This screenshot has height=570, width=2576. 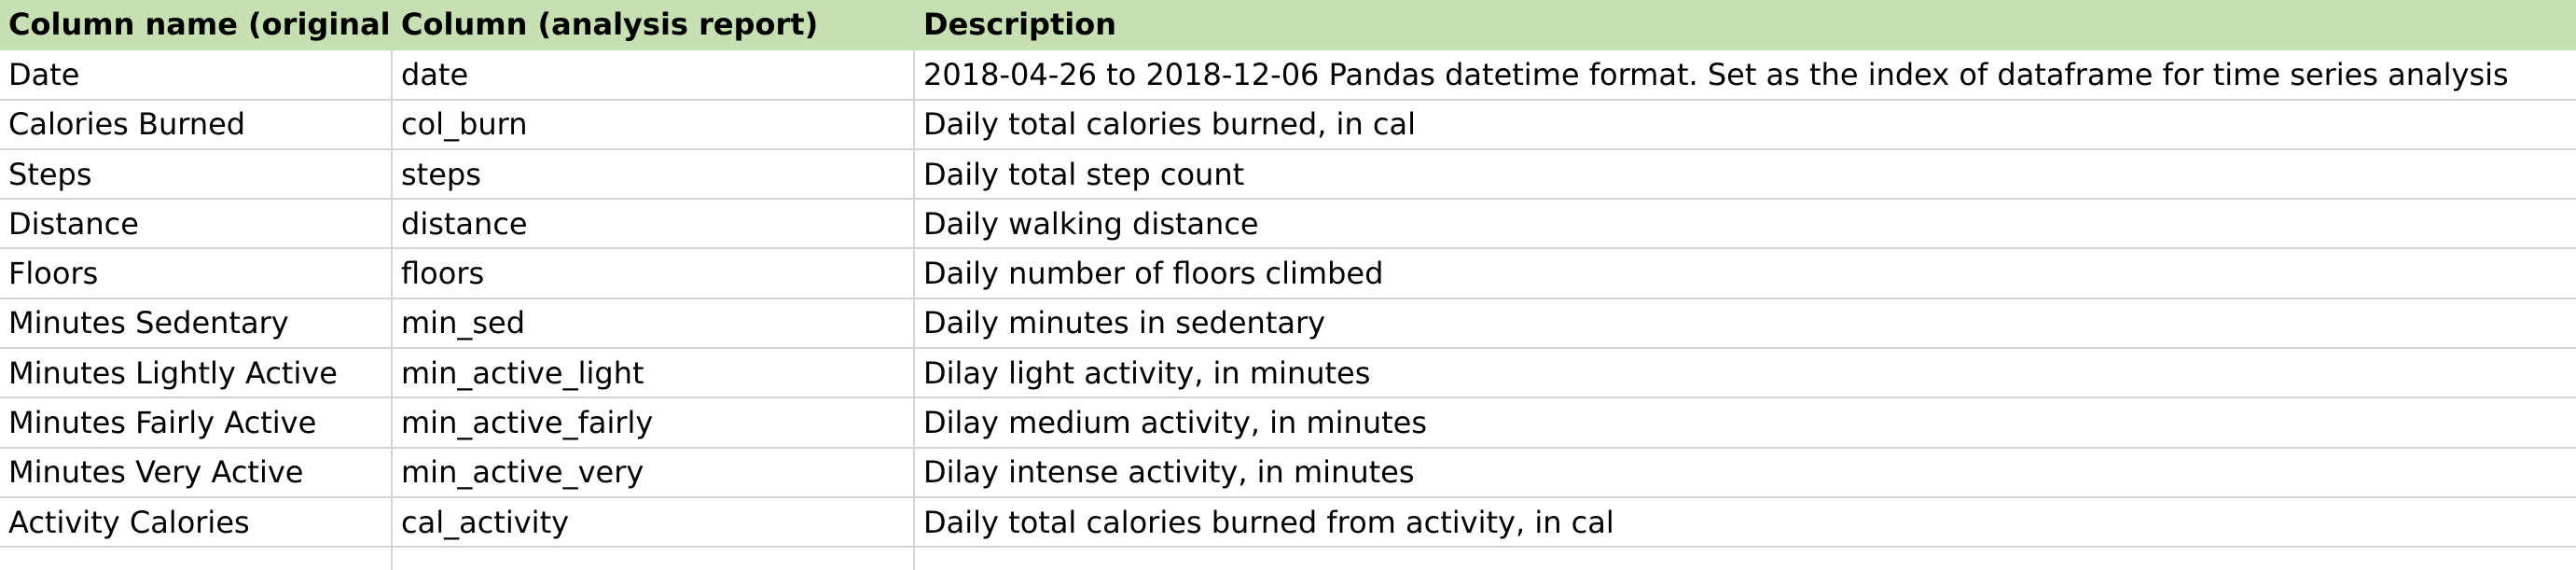 What do you see at coordinates (196, 273) in the screenshot?
I see `cell-original: Floors` at bounding box center [196, 273].